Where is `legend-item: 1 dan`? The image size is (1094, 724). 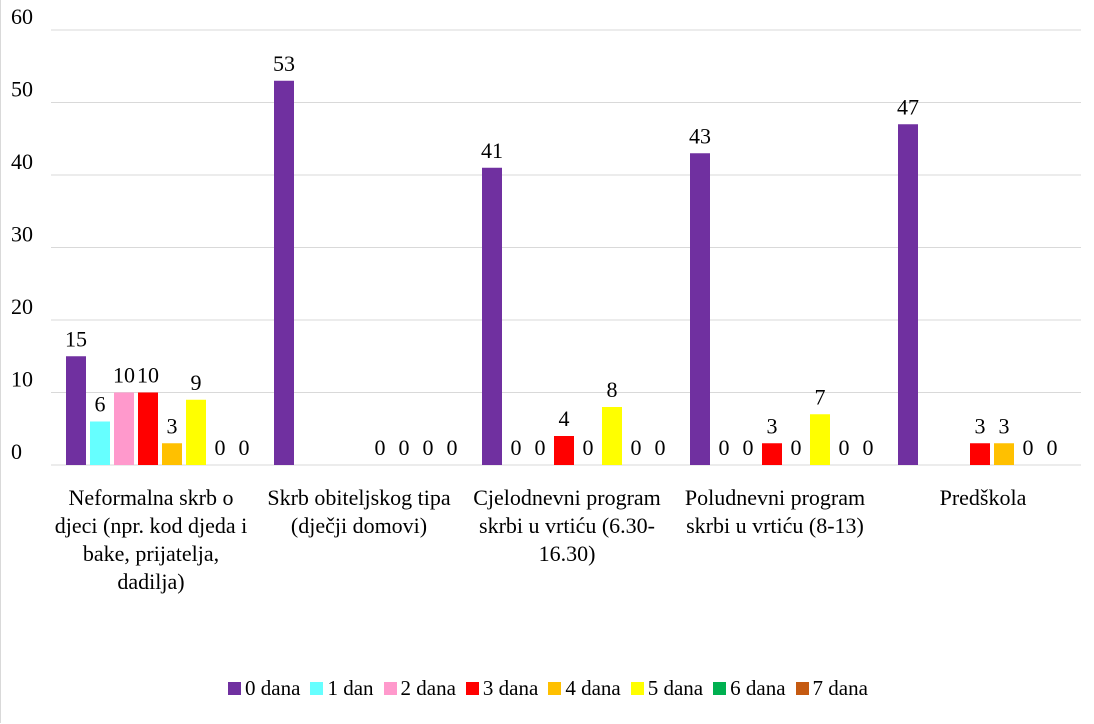
legend-item: 1 dan is located at coordinates (342, 688).